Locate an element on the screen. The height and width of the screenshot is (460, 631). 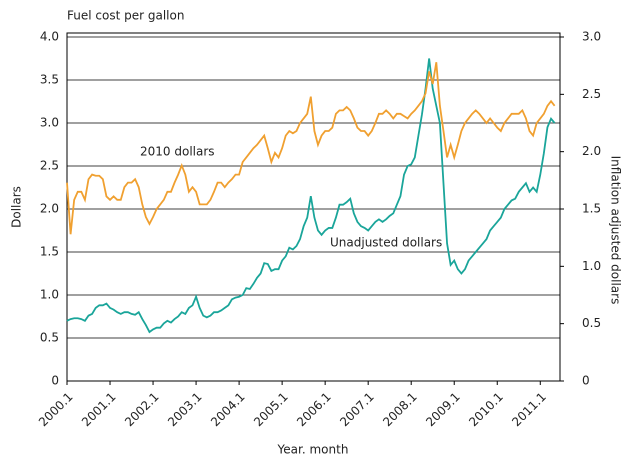
series-label: 2010 dollars is located at coordinates (177, 152).